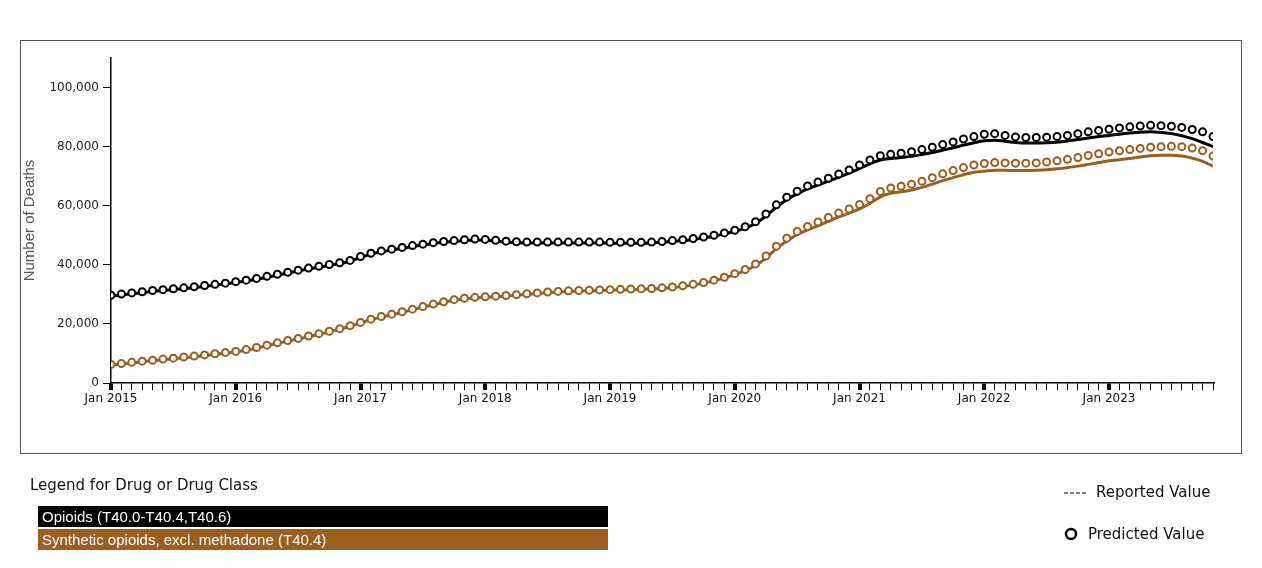  What do you see at coordinates (74, 86) in the screenshot?
I see `y-tick-label: 100,000` at bounding box center [74, 86].